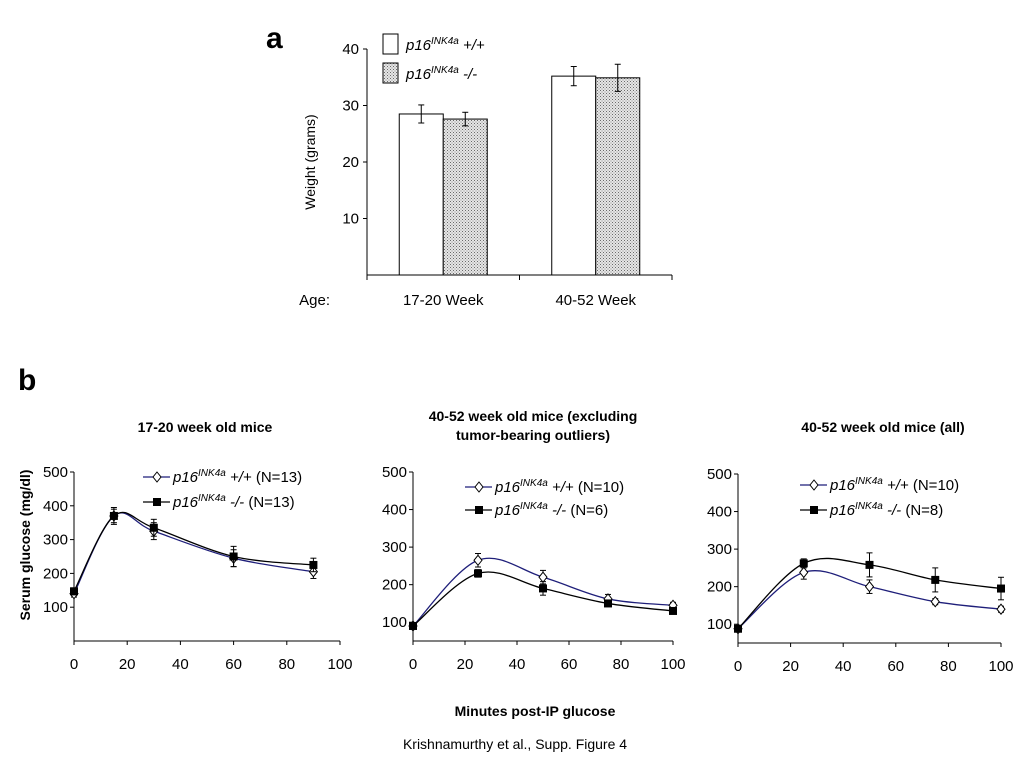 Image resolution: width=1024 pixels, height=768 pixels. Describe the element at coordinates (350, 219) in the screenshot. I see `y-tick-label: 10` at that location.